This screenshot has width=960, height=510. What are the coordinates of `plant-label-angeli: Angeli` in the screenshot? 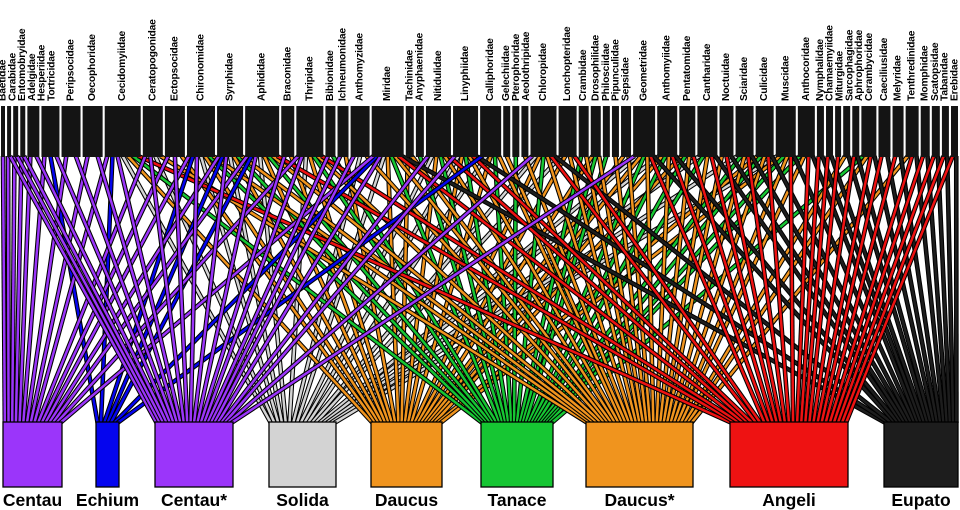 It's located at (788, 500).